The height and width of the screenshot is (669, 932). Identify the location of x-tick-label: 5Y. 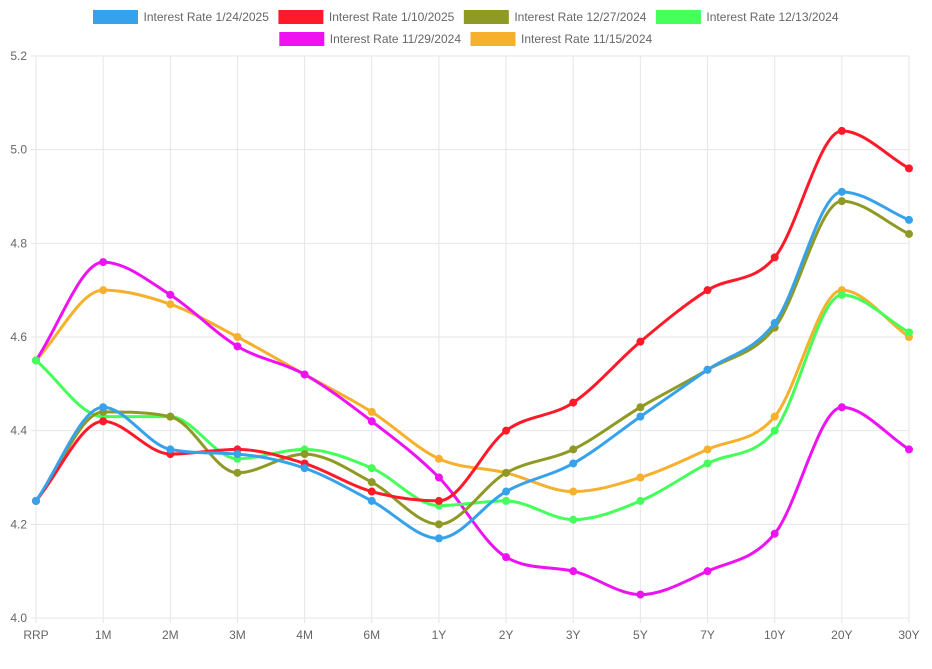
(640, 635).